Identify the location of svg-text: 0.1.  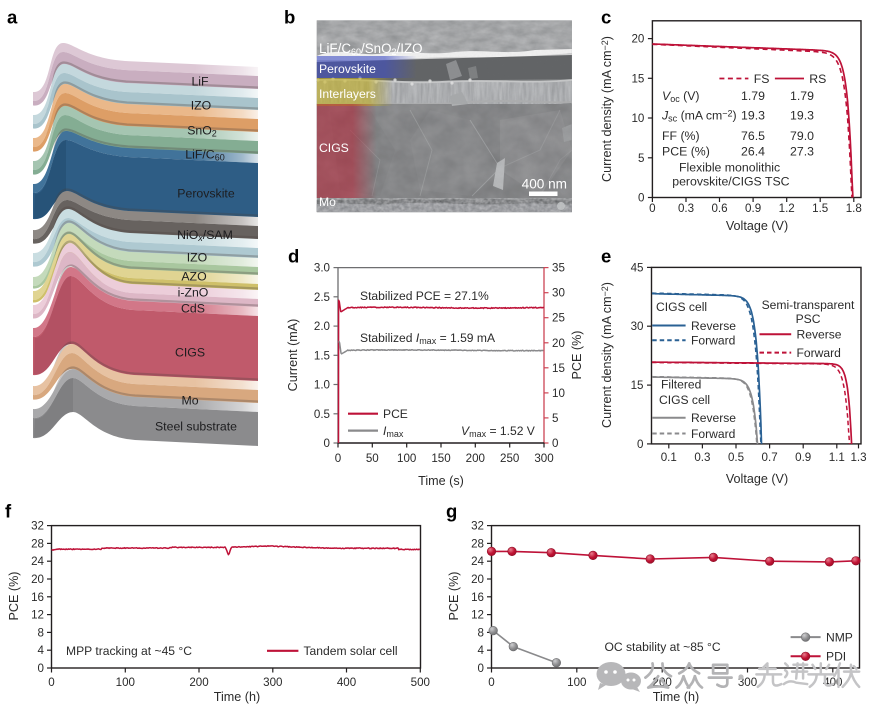
(669, 457).